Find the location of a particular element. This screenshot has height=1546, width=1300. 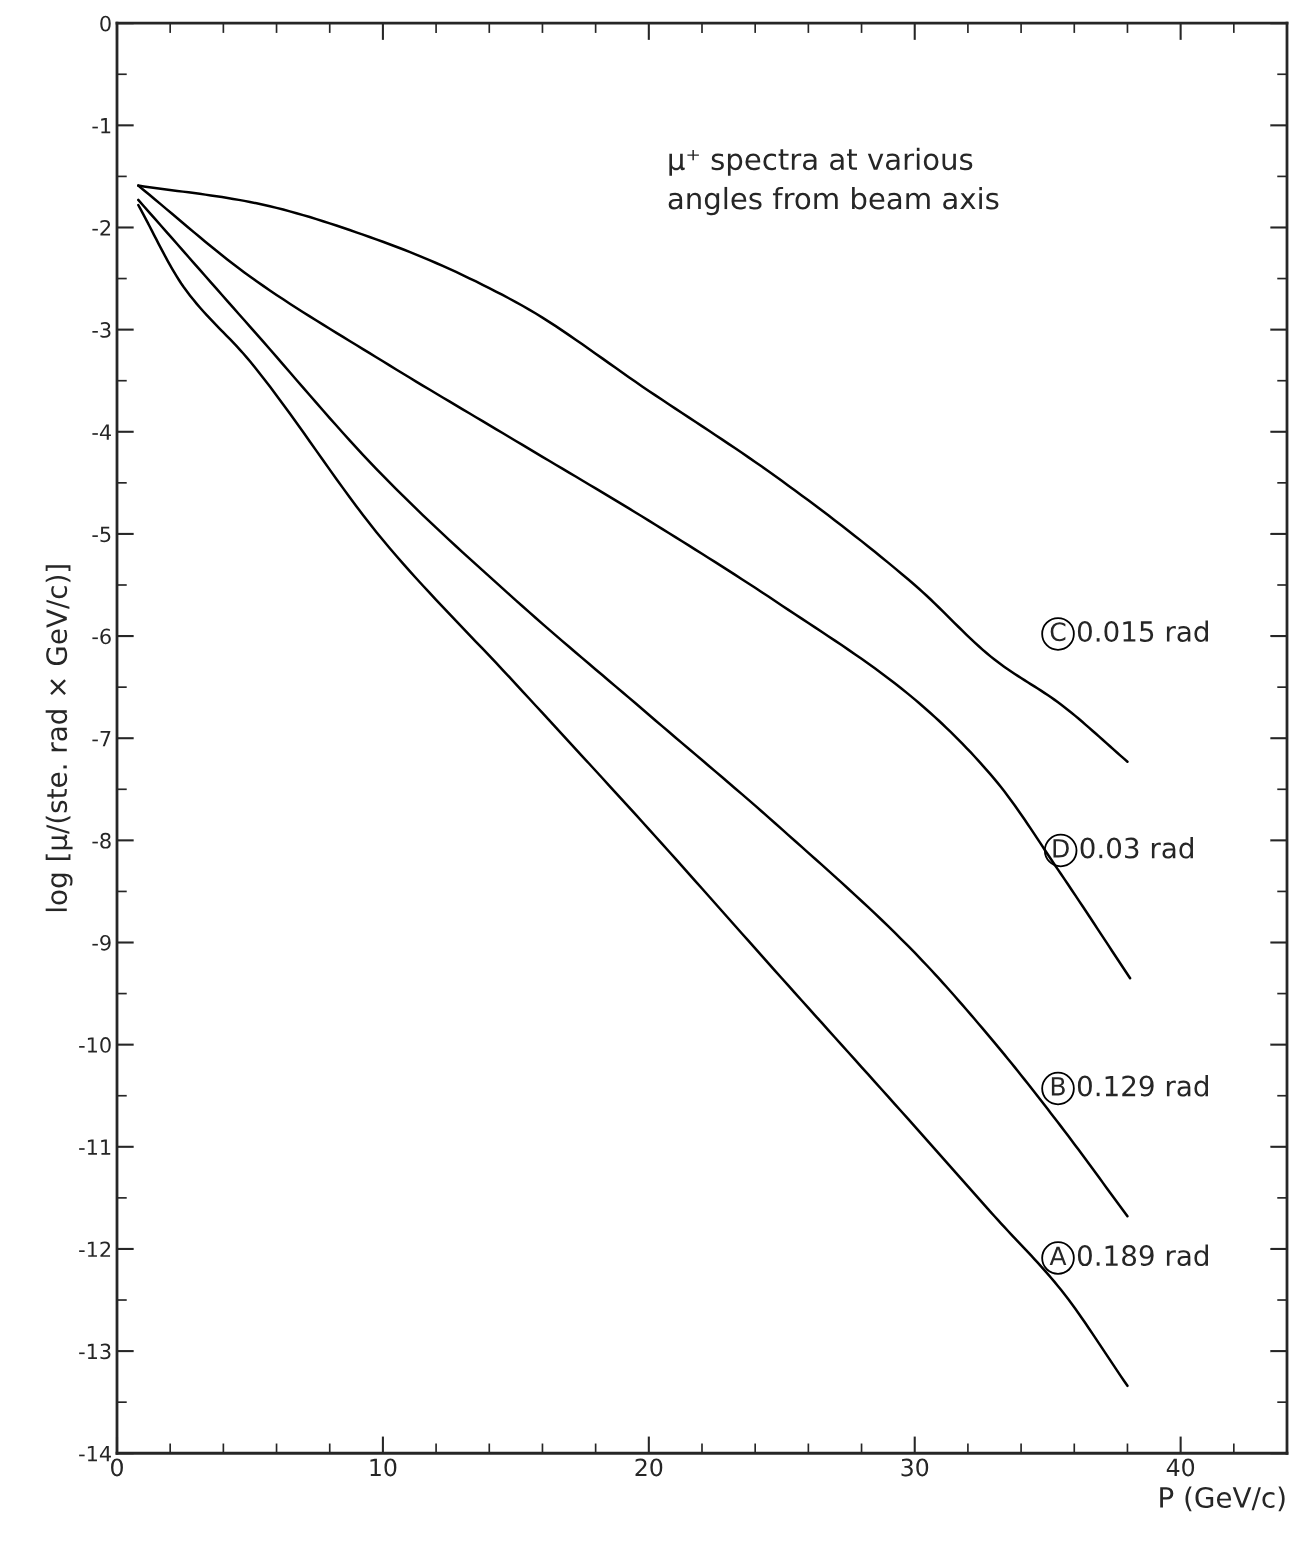

series-label: B 0.129 rad is located at coordinates (1129, 1086).